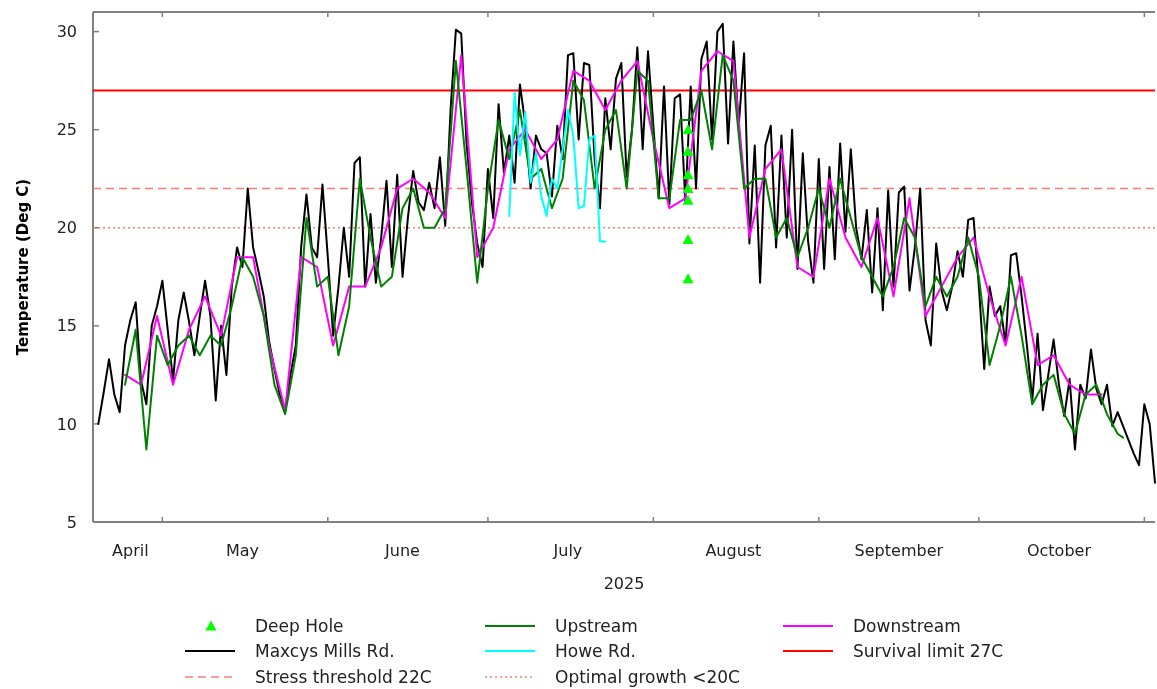  Describe the element at coordinates (66, 326) in the screenshot. I see `y-tick-label: 15` at that location.